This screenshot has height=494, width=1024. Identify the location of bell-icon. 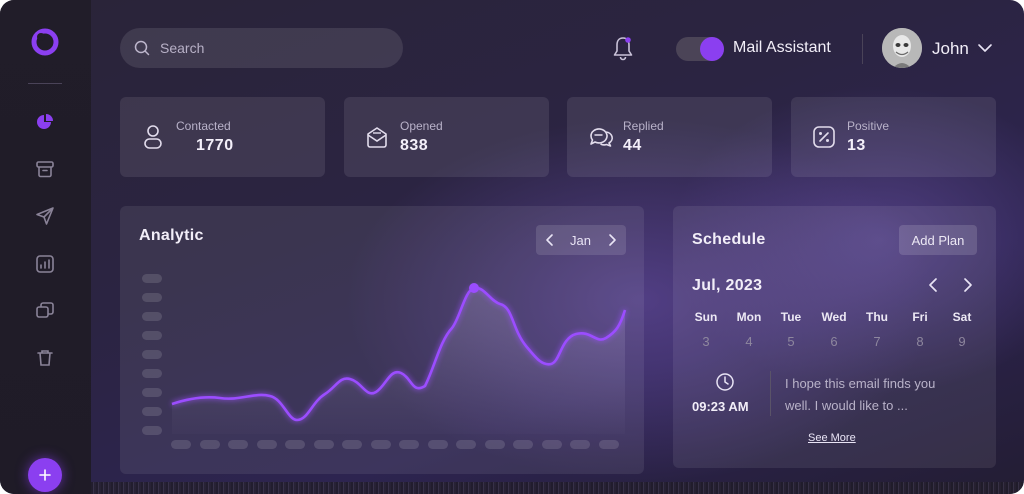
(623, 49).